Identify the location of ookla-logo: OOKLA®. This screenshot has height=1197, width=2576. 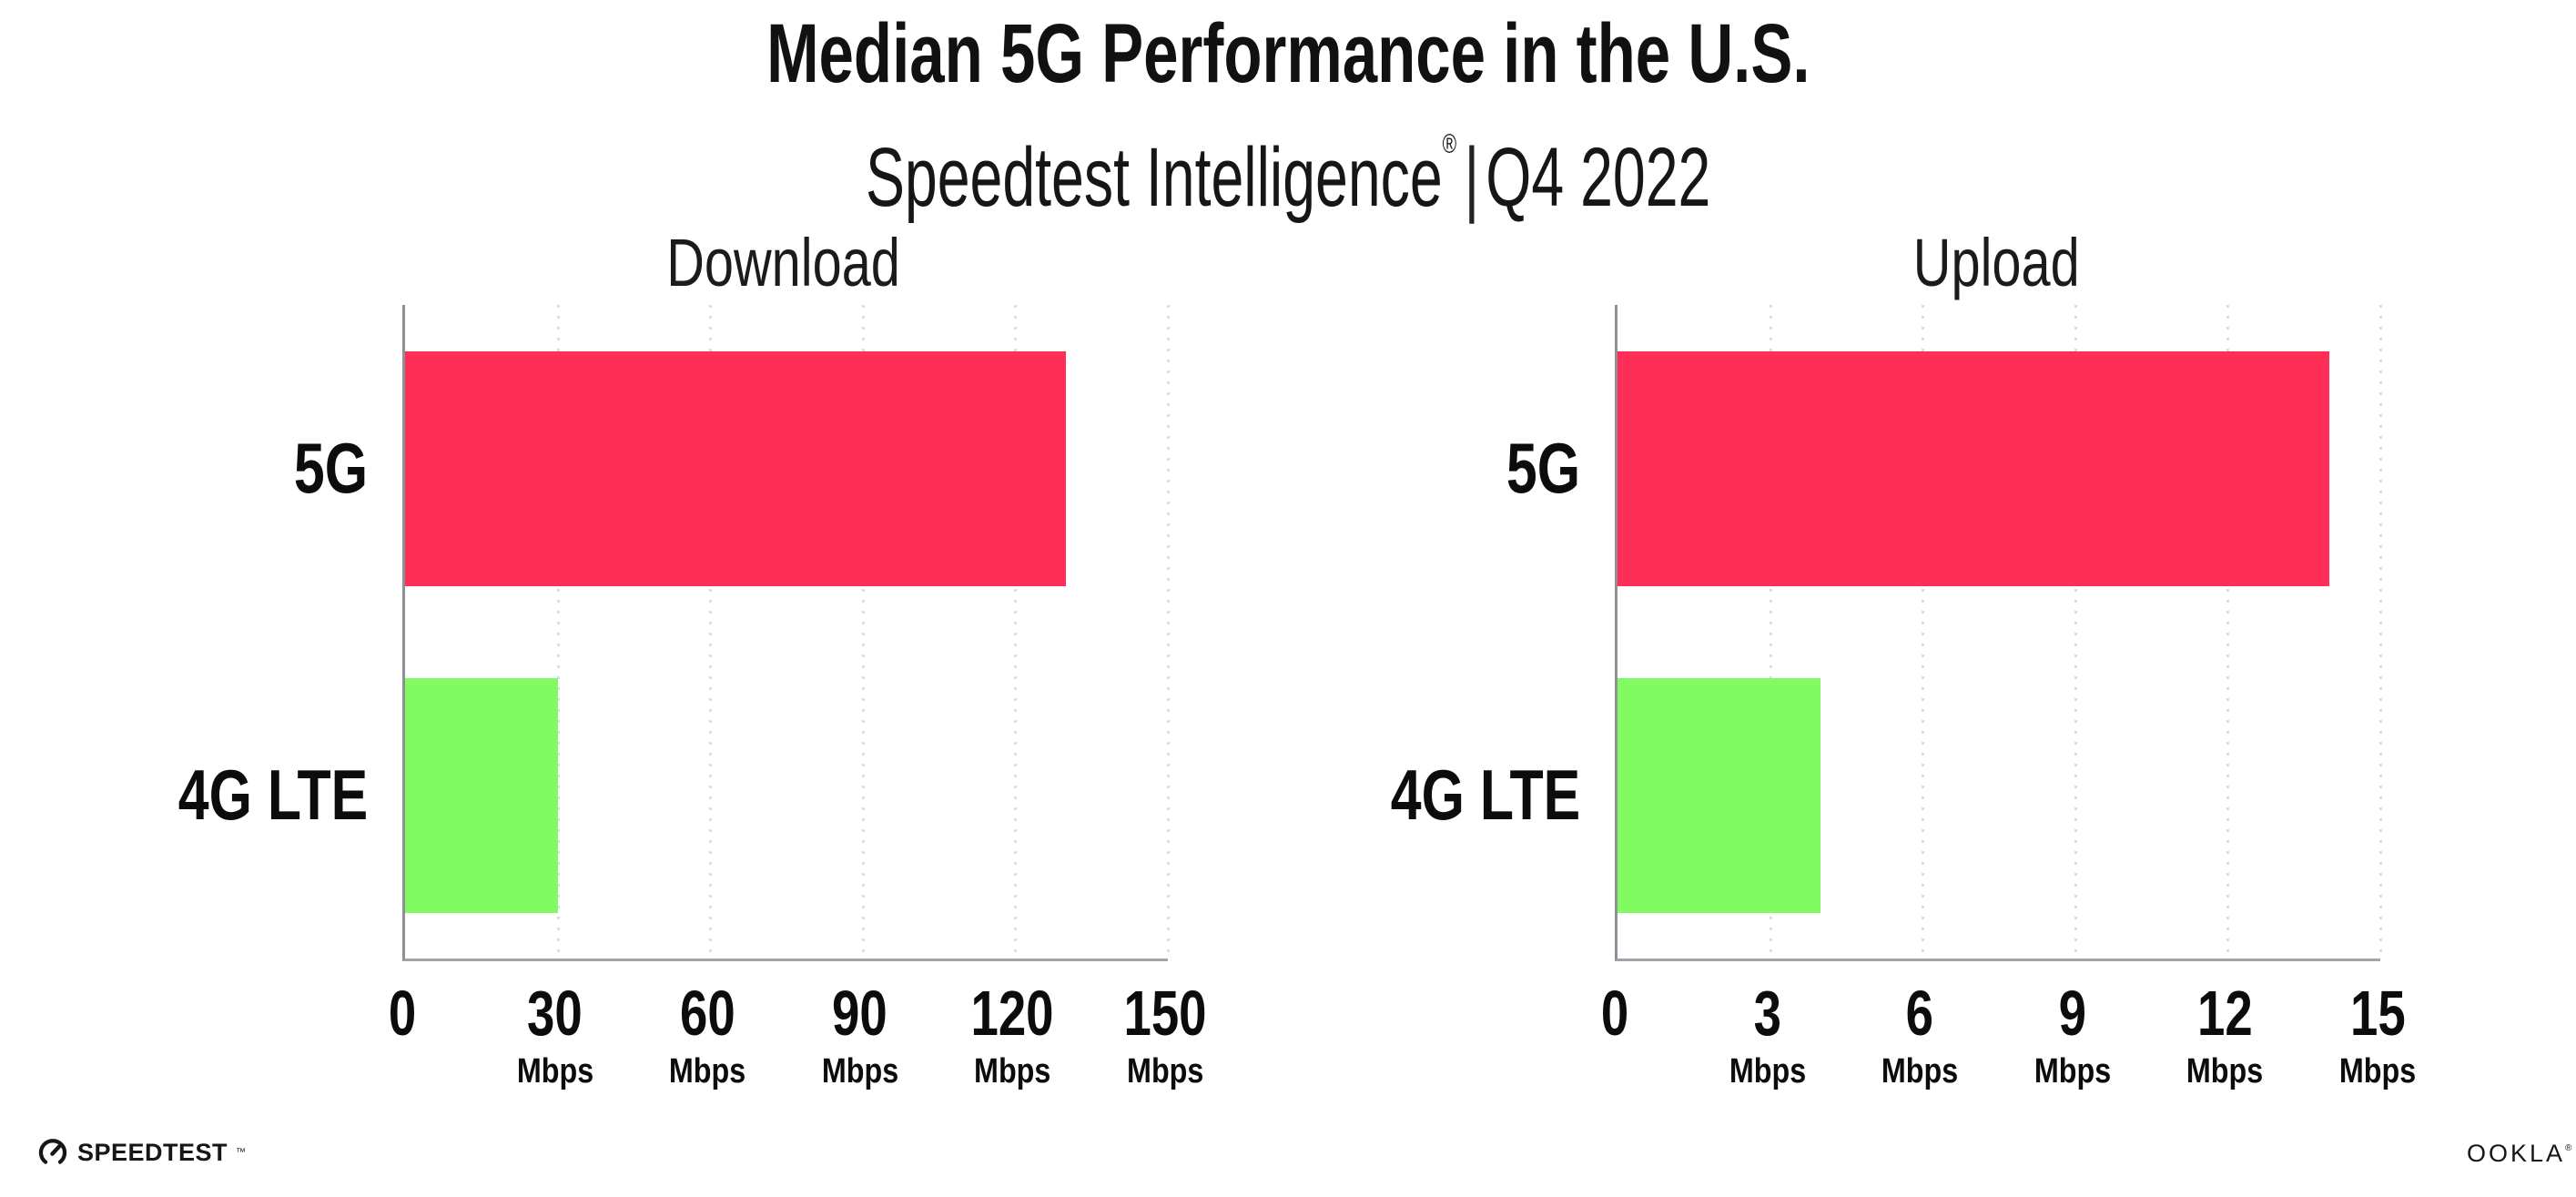
(2519, 1154).